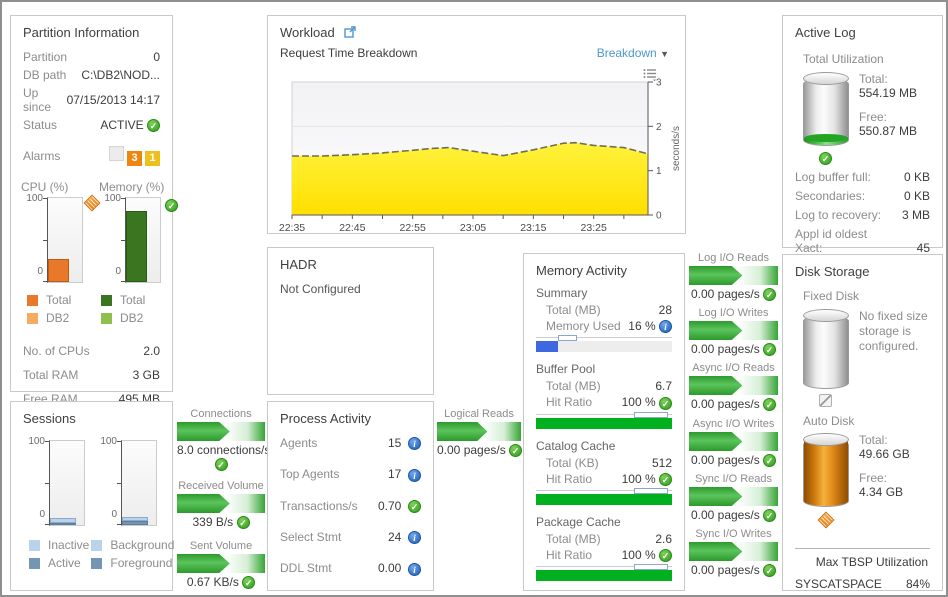 Image resolution: width=948 pixels, height=597 pixels. Describe the element at coordinates (838, 215) in the screenshot. I see `stat-label: Log to recovery:` at that location.